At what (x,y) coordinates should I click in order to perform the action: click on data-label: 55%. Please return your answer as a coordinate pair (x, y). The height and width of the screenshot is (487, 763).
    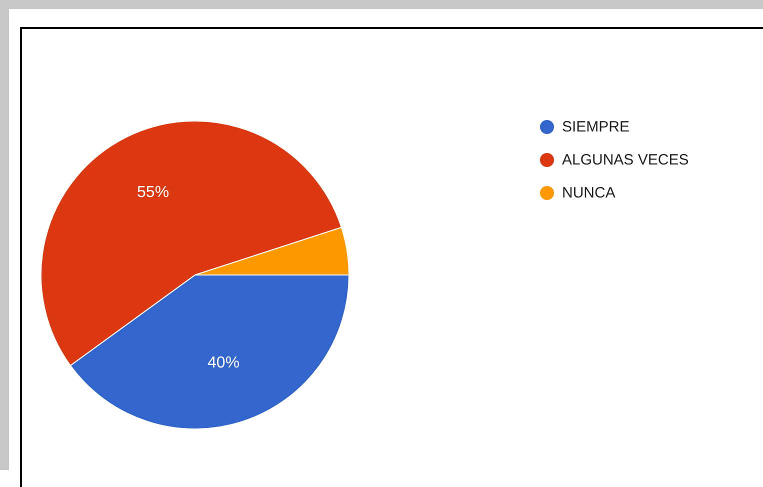
    Looking at the image, I should click on (153, 193).